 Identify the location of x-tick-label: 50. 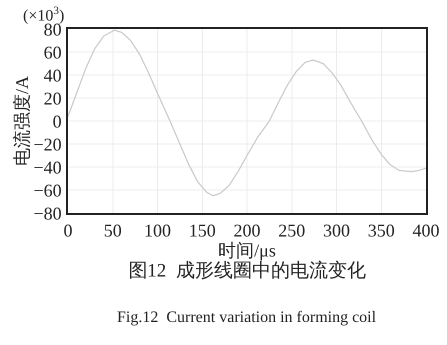
(113, 230).